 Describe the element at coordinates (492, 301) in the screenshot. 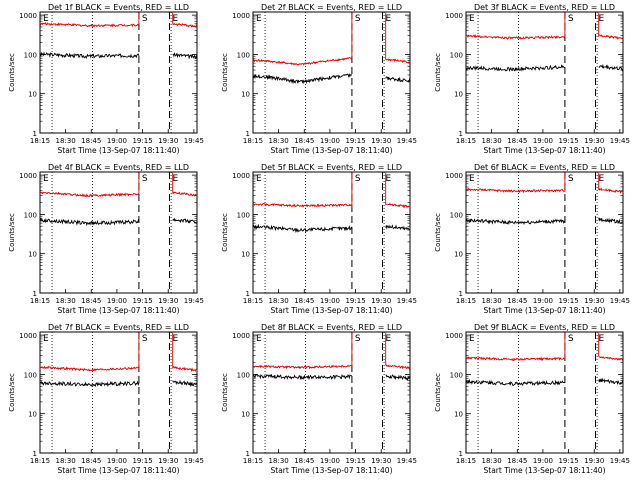

I see `x-tick-label: 18:30` at that location.